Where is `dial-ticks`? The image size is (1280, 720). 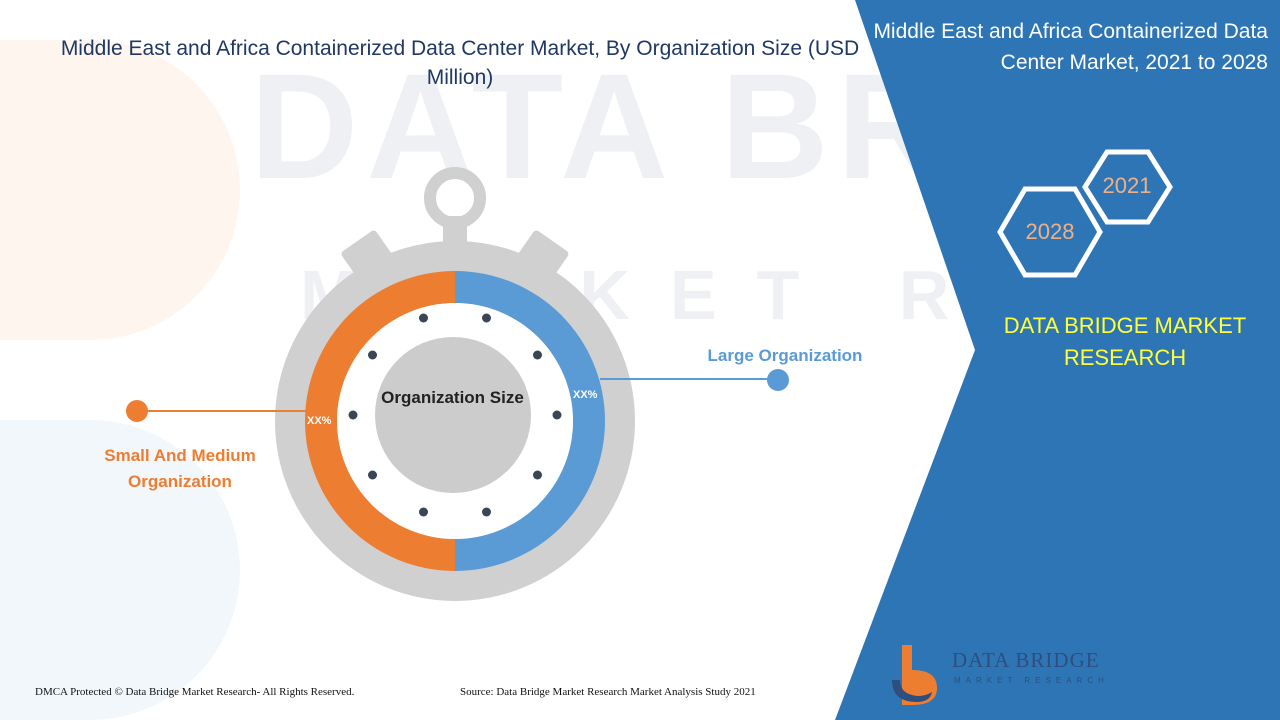 dial-ticks is located at coordinates (455, 415).